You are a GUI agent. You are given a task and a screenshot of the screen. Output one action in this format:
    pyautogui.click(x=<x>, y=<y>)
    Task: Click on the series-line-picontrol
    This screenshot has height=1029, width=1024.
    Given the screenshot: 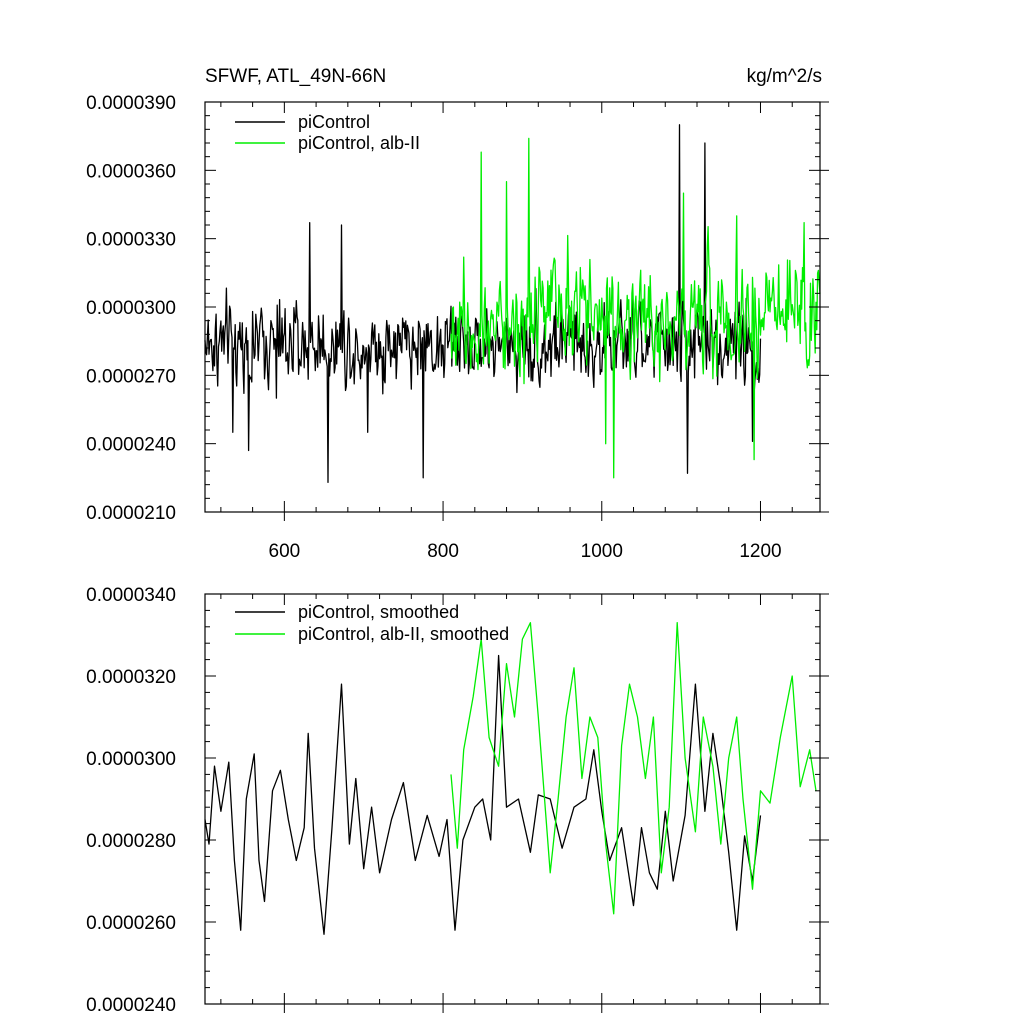 What is the action you would take?
    pyautogui.click(x=483, y=794)
    